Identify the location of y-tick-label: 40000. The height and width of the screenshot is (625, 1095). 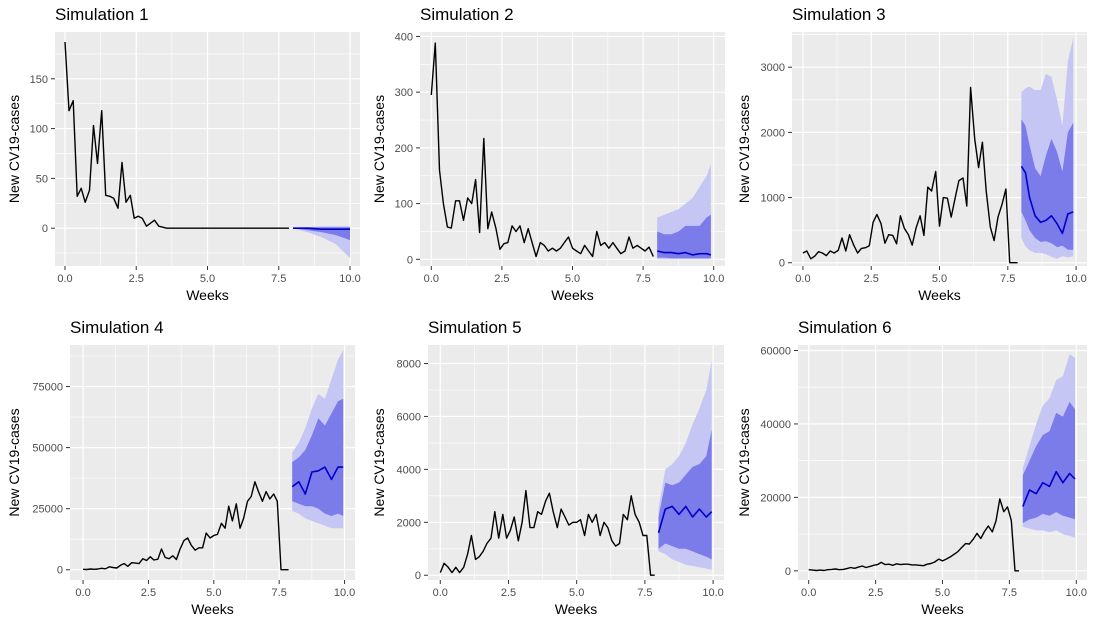
(775, 425).